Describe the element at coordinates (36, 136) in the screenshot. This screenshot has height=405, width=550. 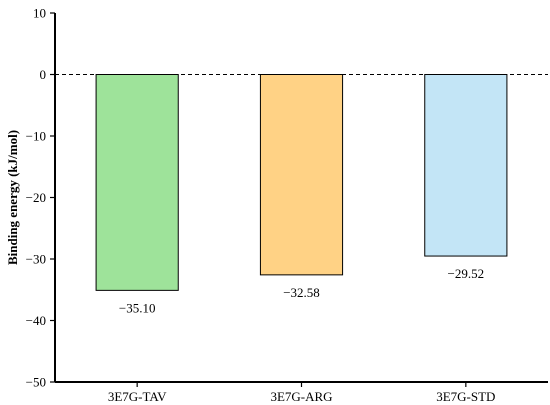
I see `y-tick-label: −10` at that location.